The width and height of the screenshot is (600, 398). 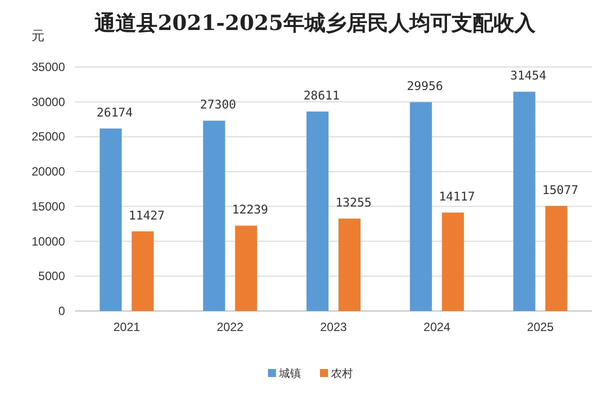 What do you see at coordinates (49, 241) in the screenshot?
I see `y-tick-label: 10000` at bounding box center [49, 241].